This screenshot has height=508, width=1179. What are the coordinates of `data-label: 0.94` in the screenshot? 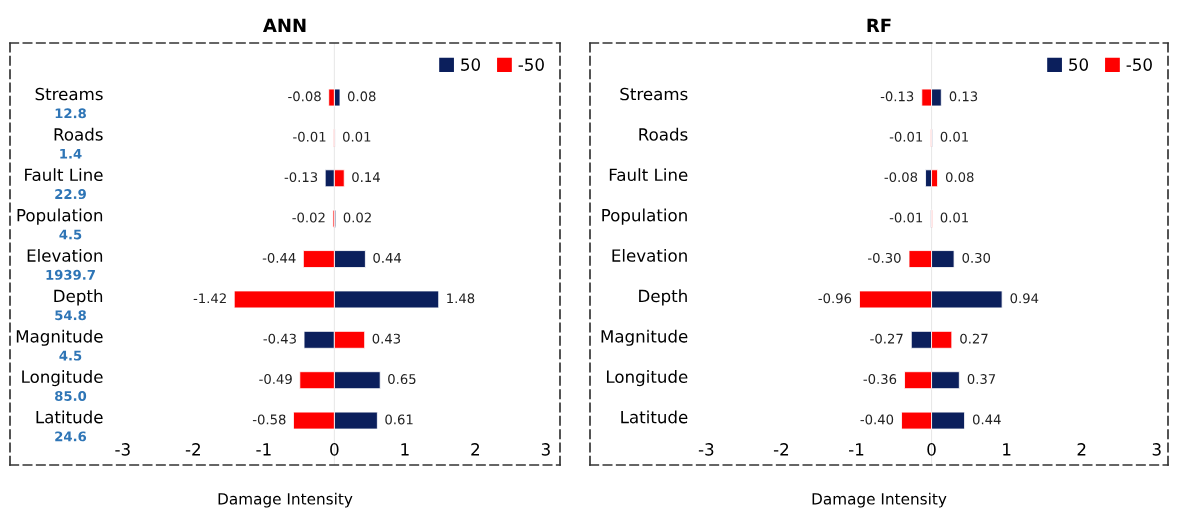 It's located at (1024, 298).